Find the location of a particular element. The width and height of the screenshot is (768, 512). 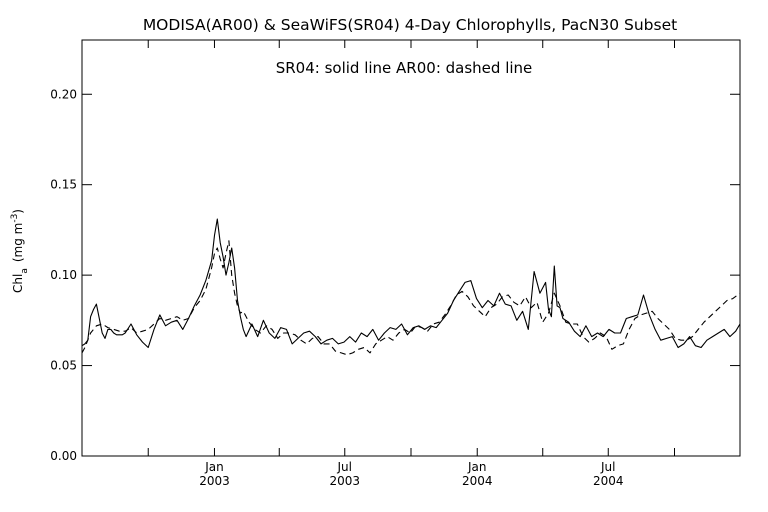

y-axis-label-superscript: -3 is located at coordinates (15, 218).